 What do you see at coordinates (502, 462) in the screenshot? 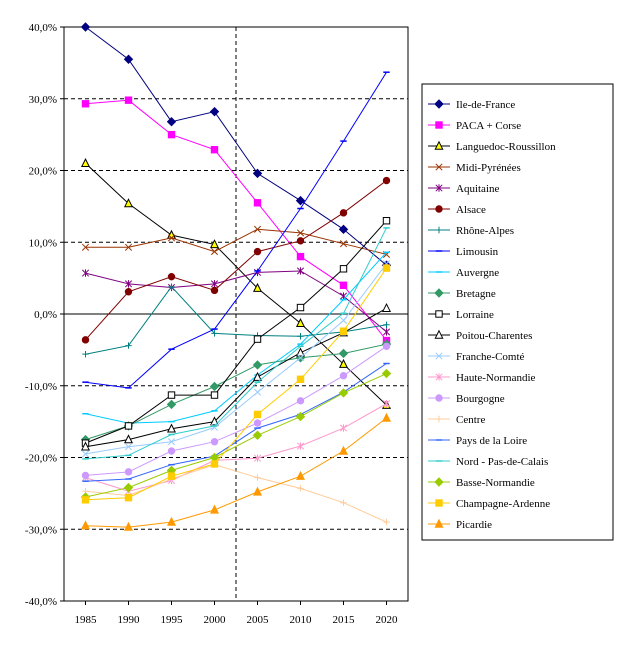
I see `legend-label: Nord - Pas-de-Calais` at bounding box center [502, 462].